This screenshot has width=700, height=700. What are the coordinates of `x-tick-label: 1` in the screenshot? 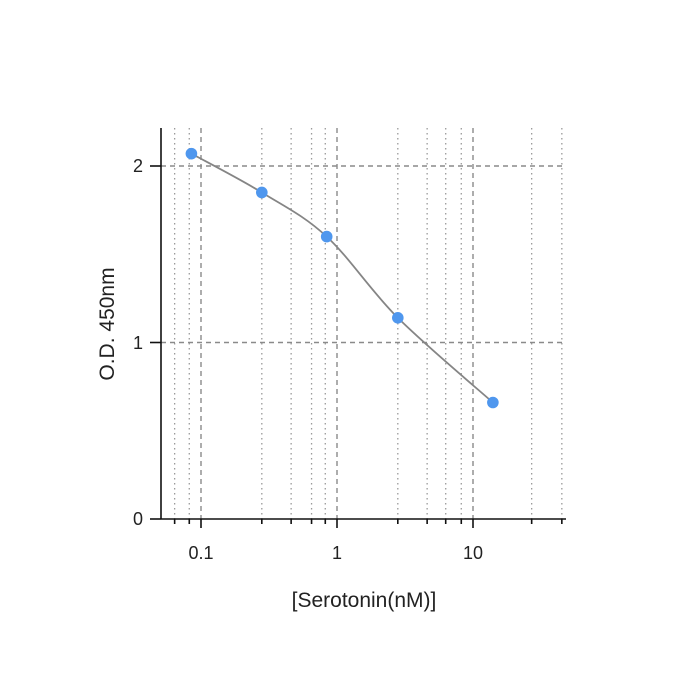 It's located at (337, 553).